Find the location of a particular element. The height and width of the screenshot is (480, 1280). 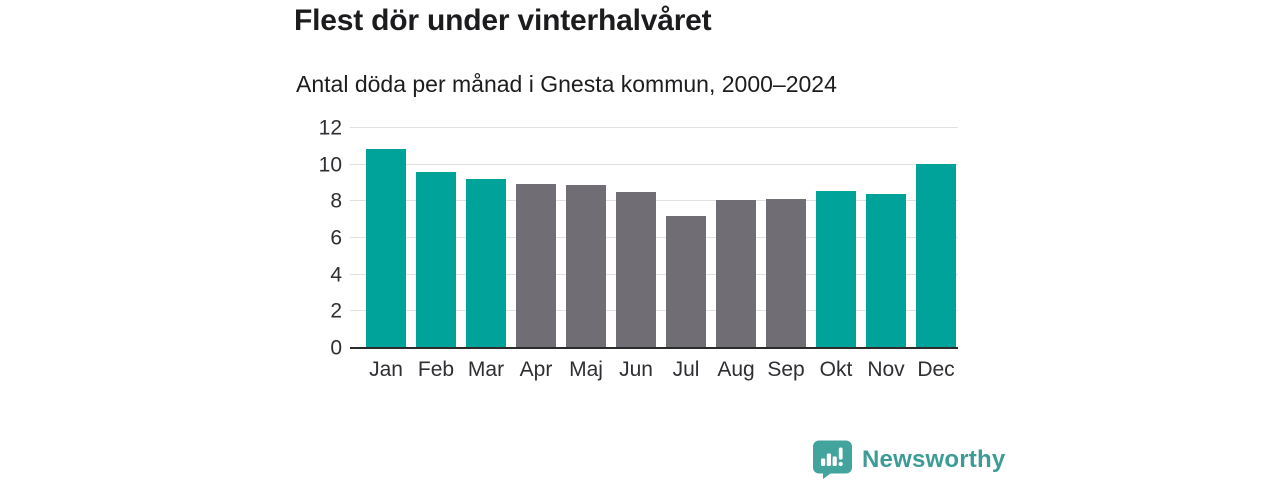

bar-jan is located at coordinates (386, 248).